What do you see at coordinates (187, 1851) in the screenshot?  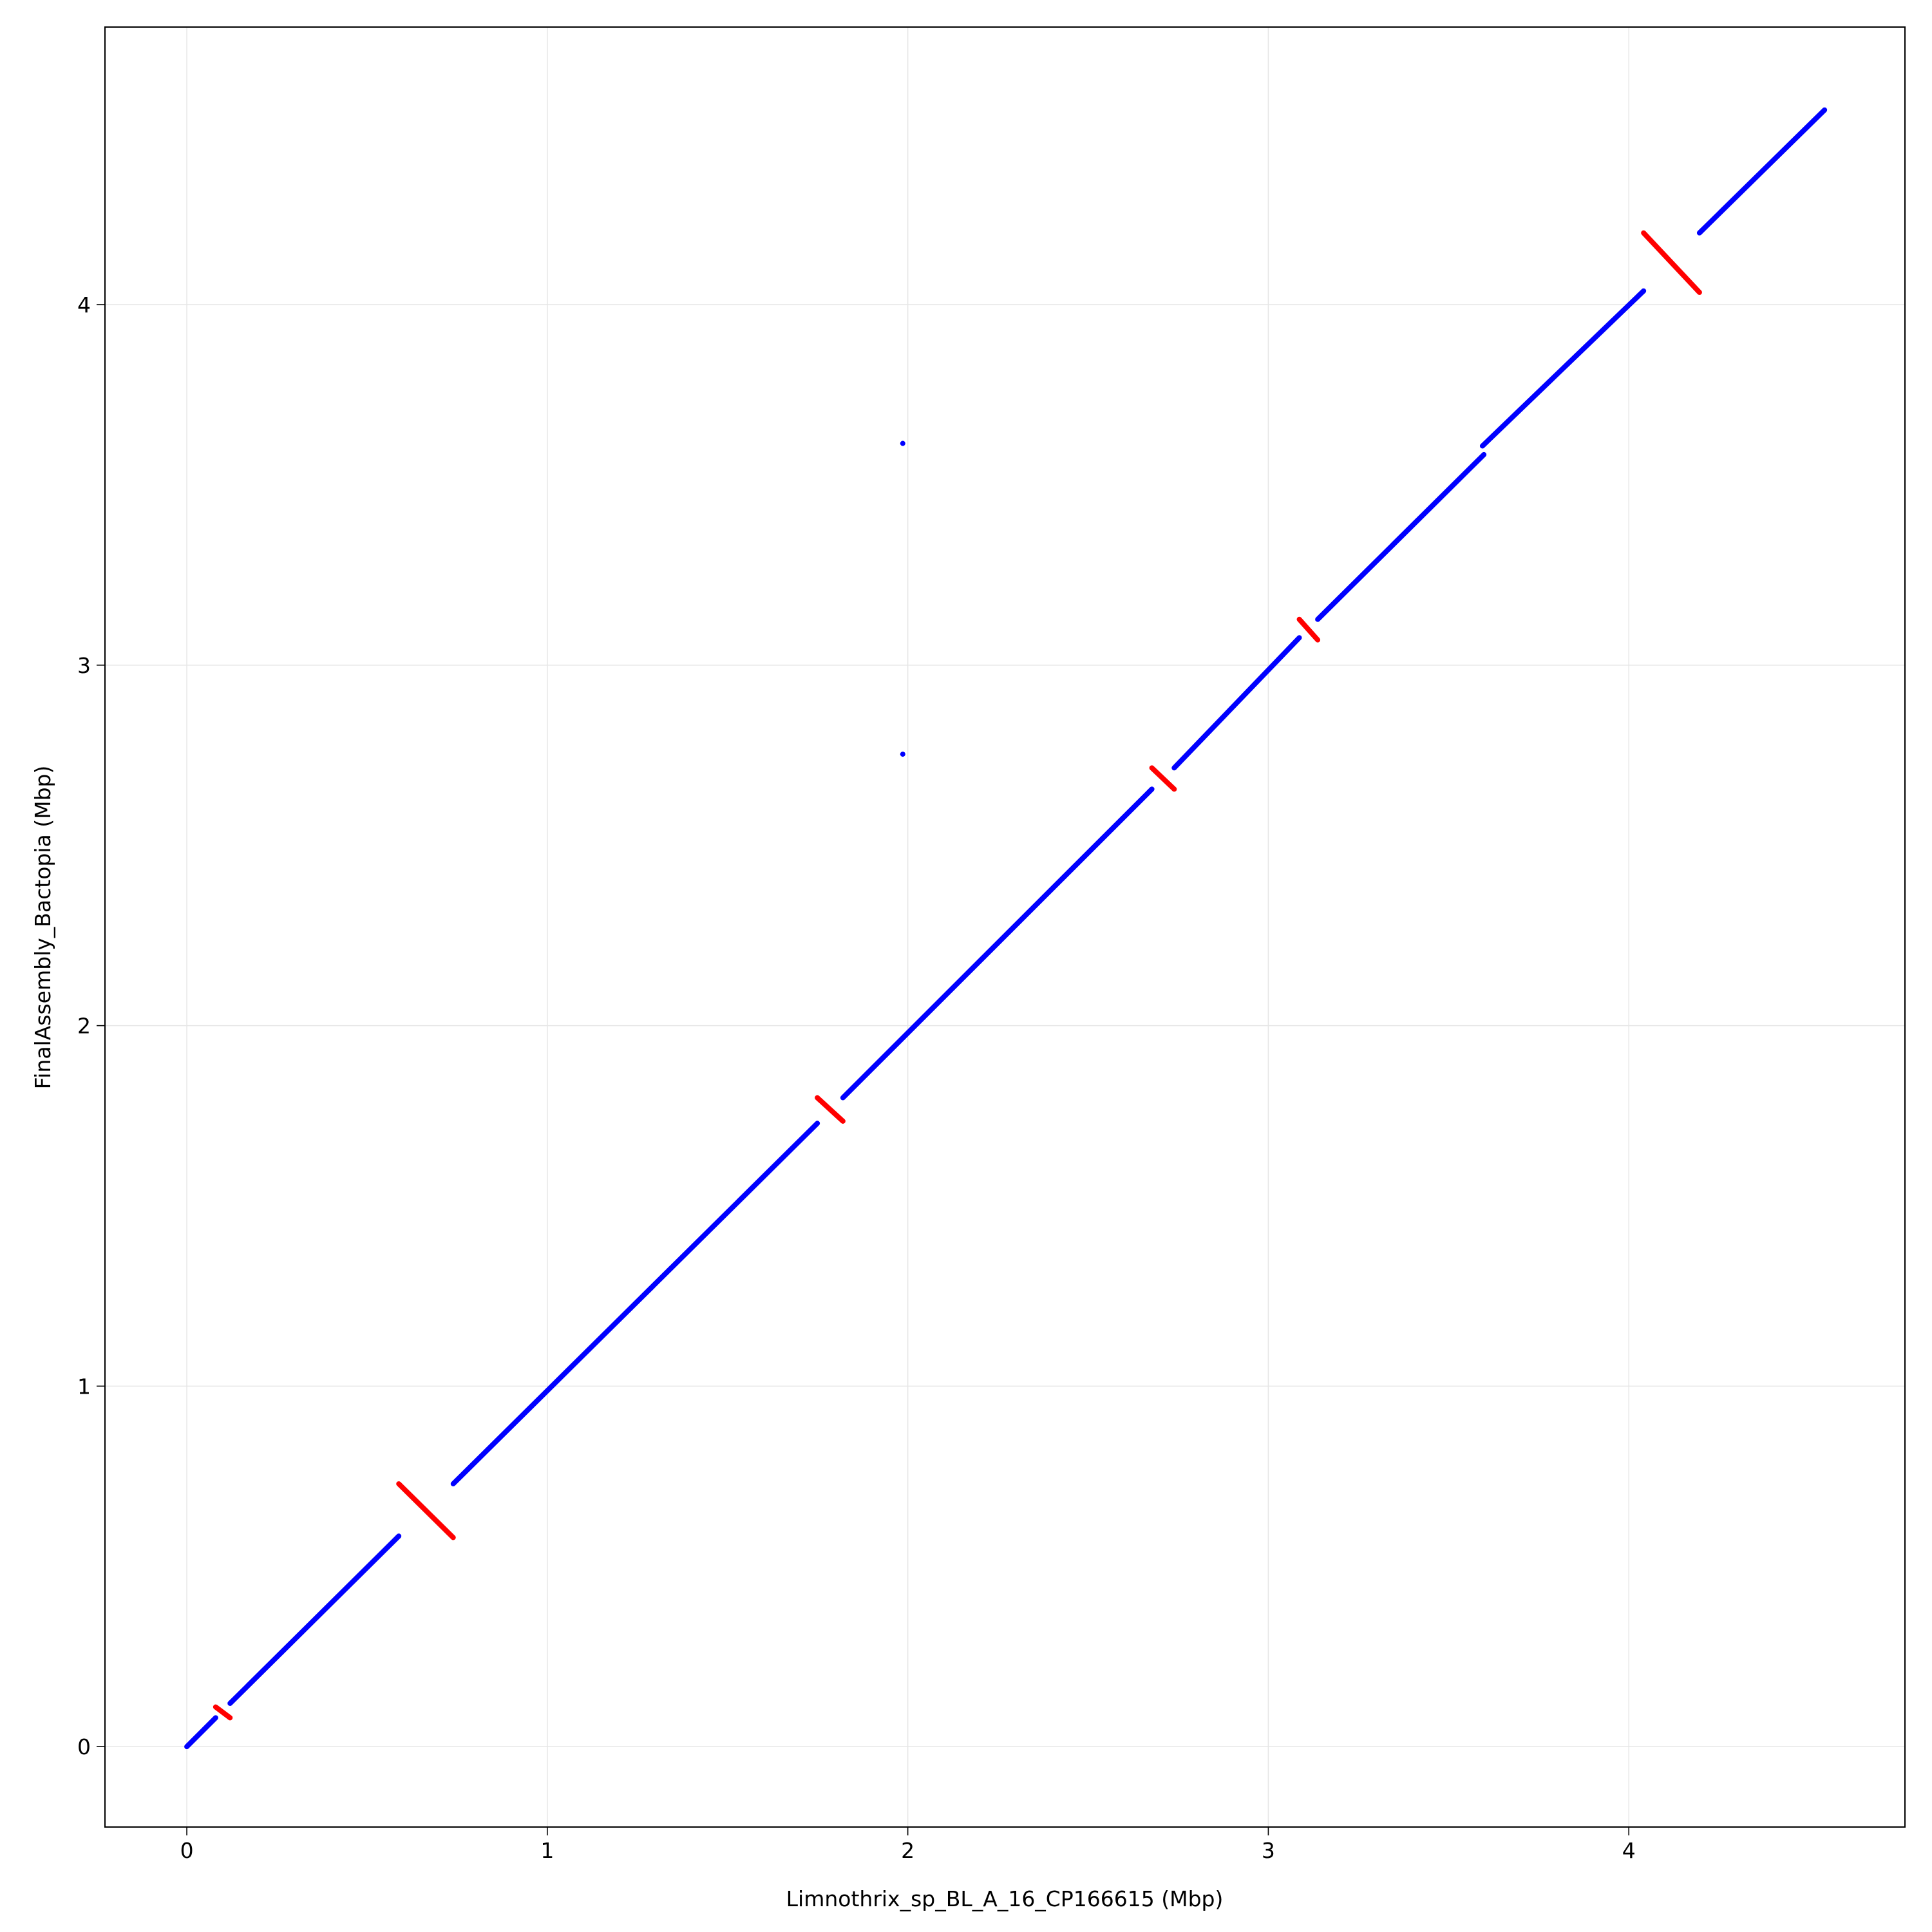 I see `x-tick-label: 0` at bounding box center [187, 1851].